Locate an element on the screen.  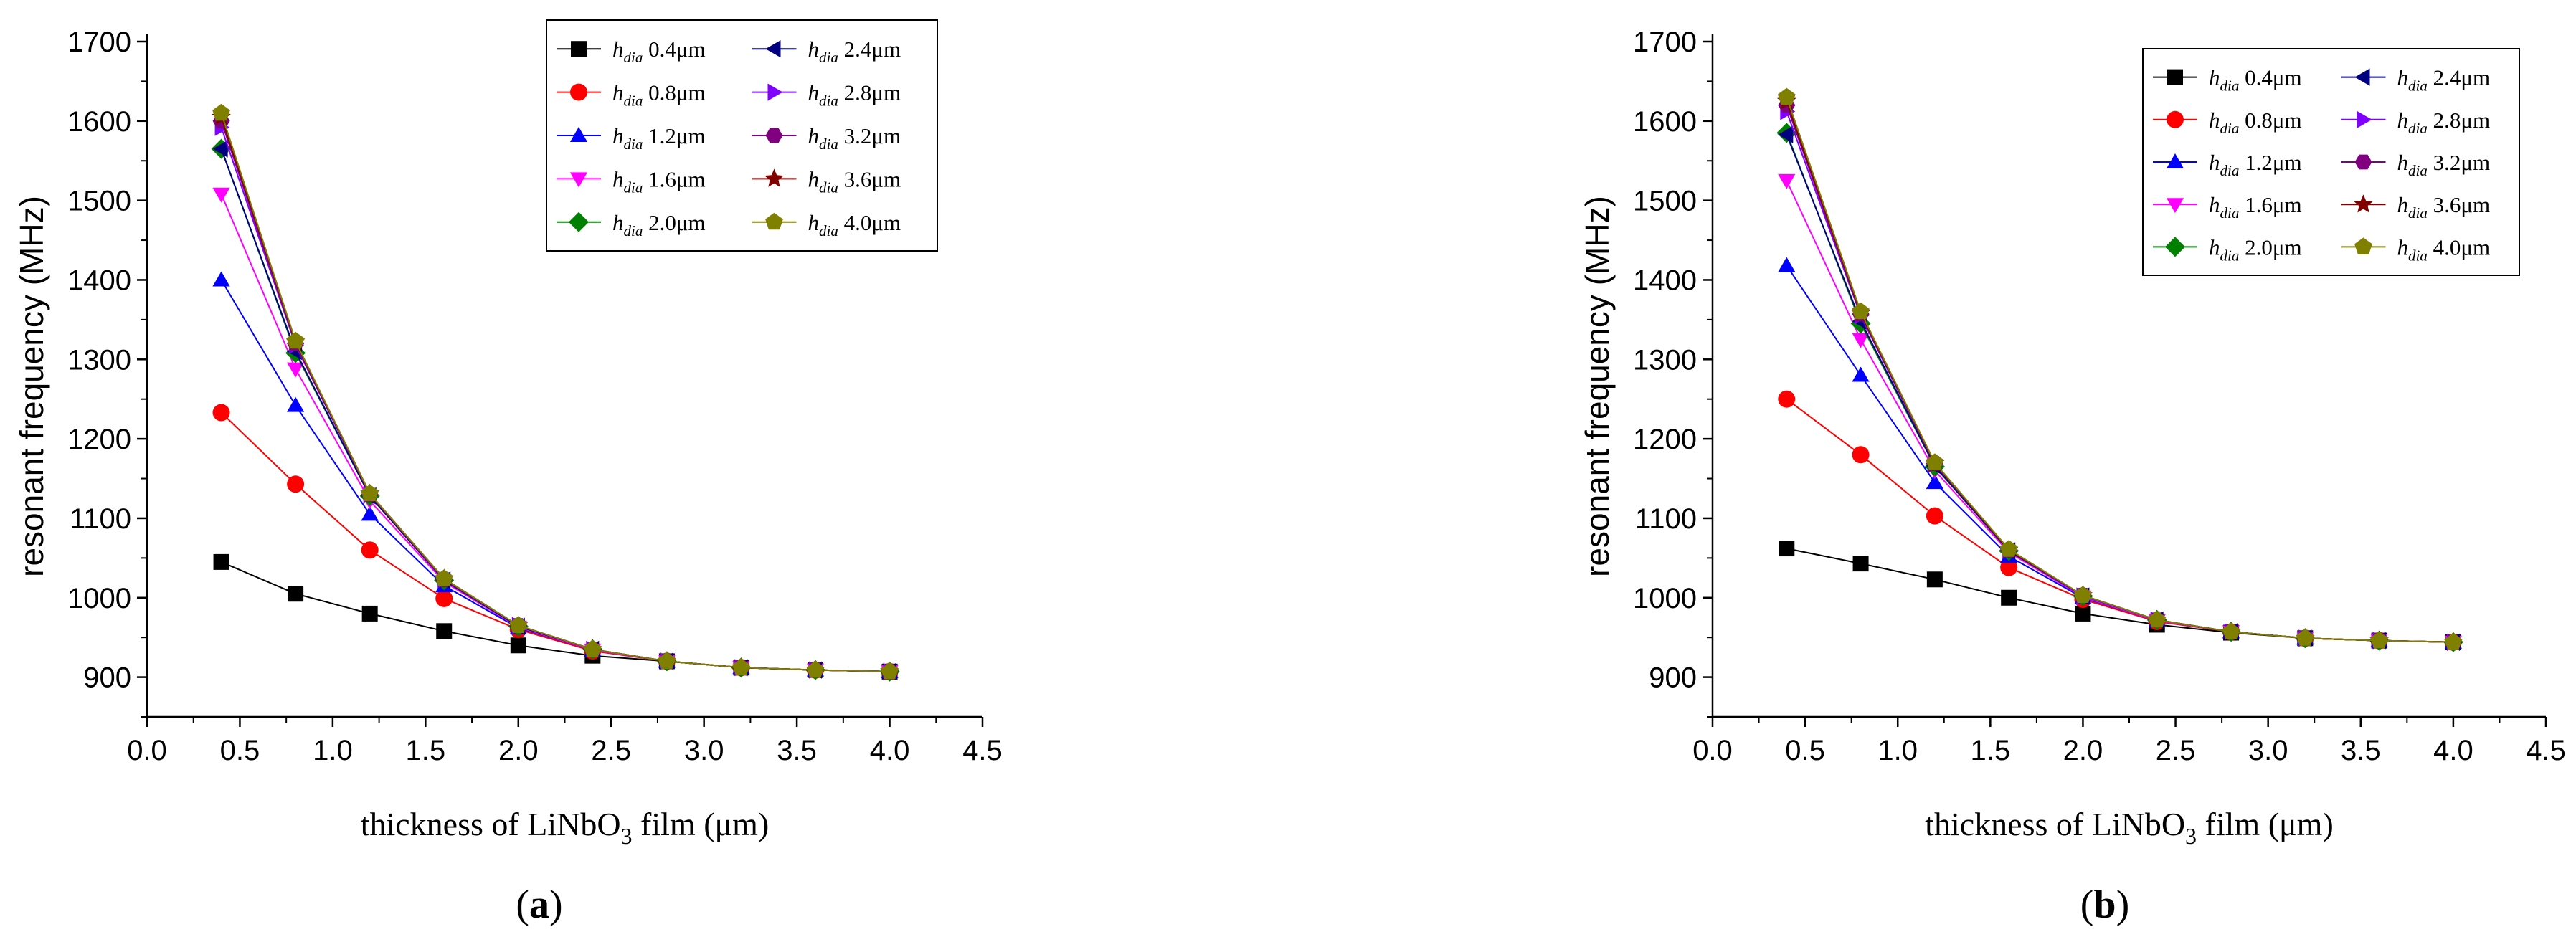
legend-label: hdia 1.2μm is located at coordinates (659, 138).